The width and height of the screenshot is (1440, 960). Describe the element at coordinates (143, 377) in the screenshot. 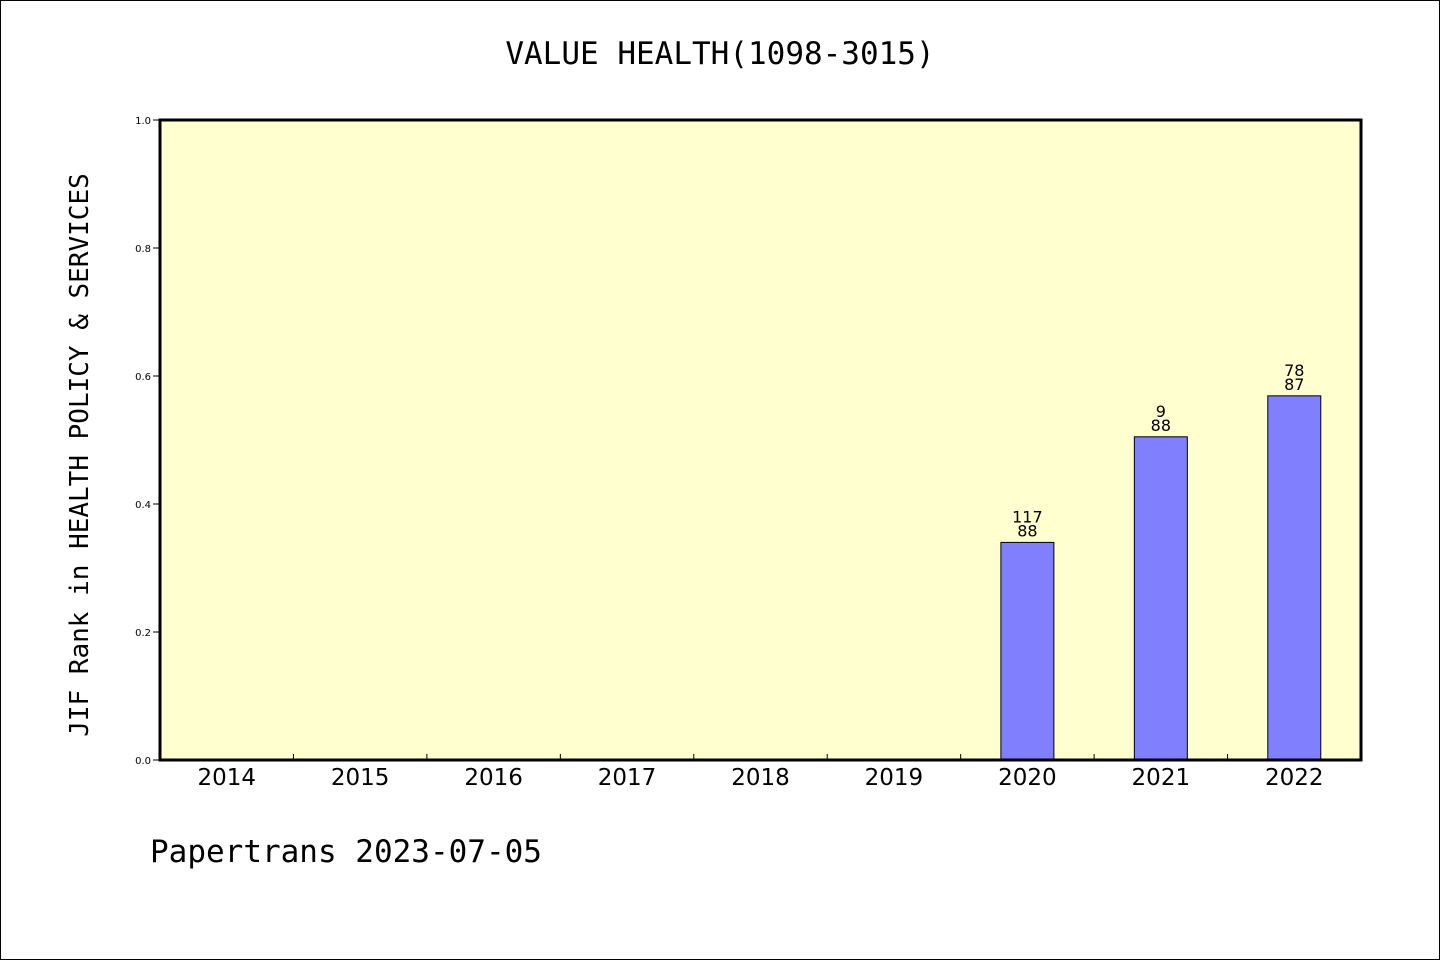

I see `y-tick-label: 0.6` at that location.